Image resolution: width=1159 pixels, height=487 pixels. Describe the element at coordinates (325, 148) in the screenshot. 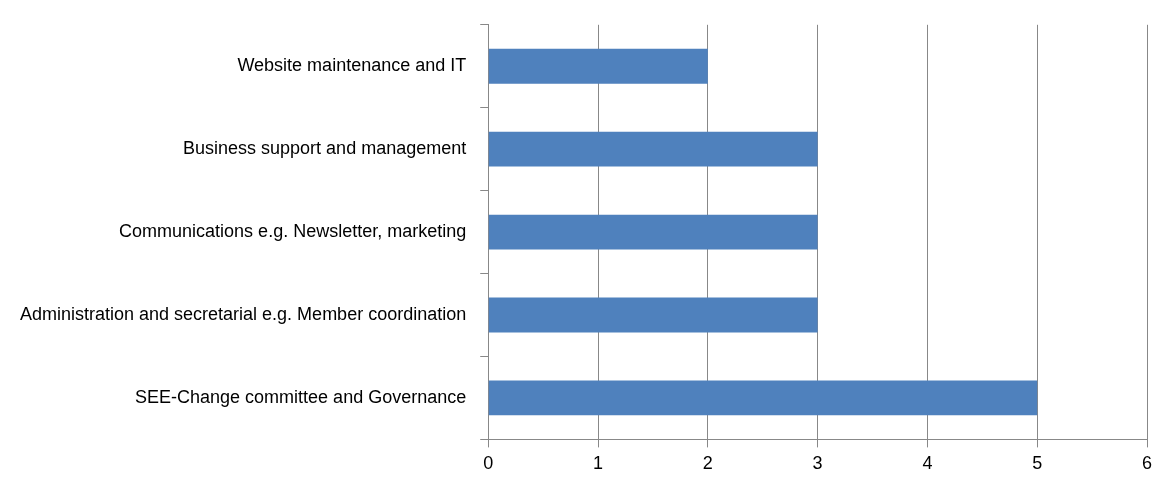

I see `y-tick-label: Business support and management` at that location.